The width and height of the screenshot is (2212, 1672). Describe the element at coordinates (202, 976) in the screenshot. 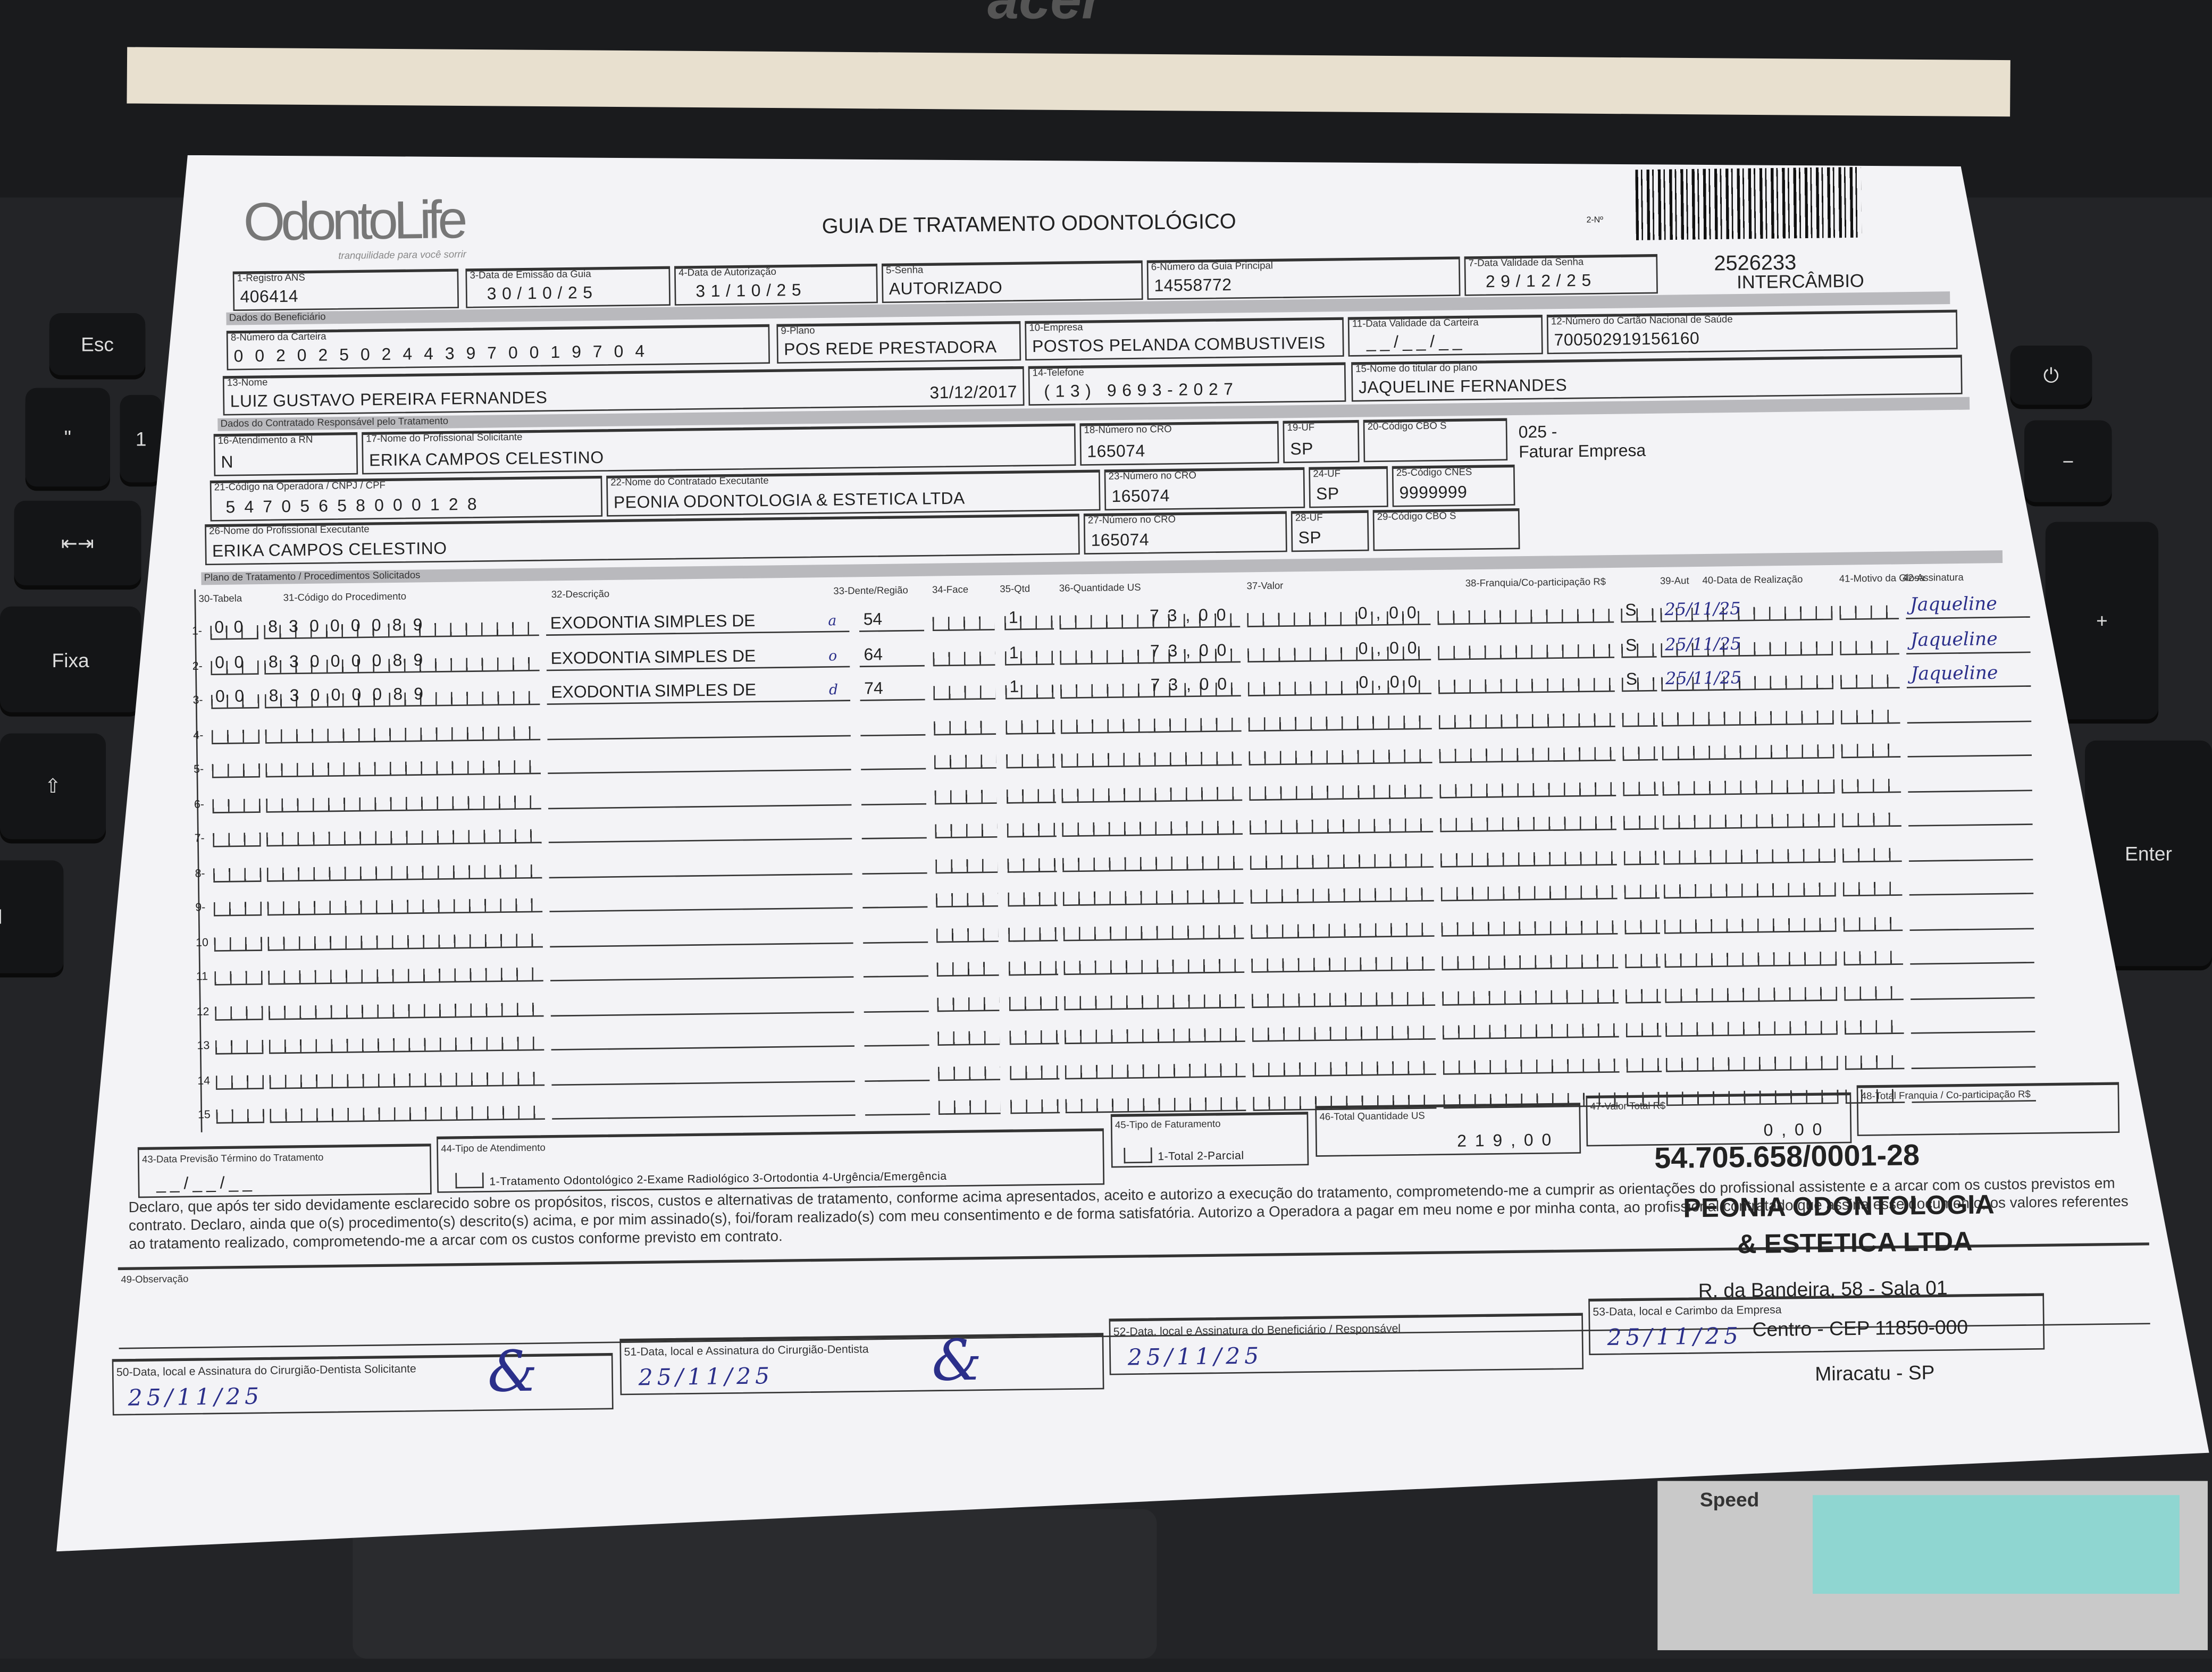

I see `row-number: 11` at that location.